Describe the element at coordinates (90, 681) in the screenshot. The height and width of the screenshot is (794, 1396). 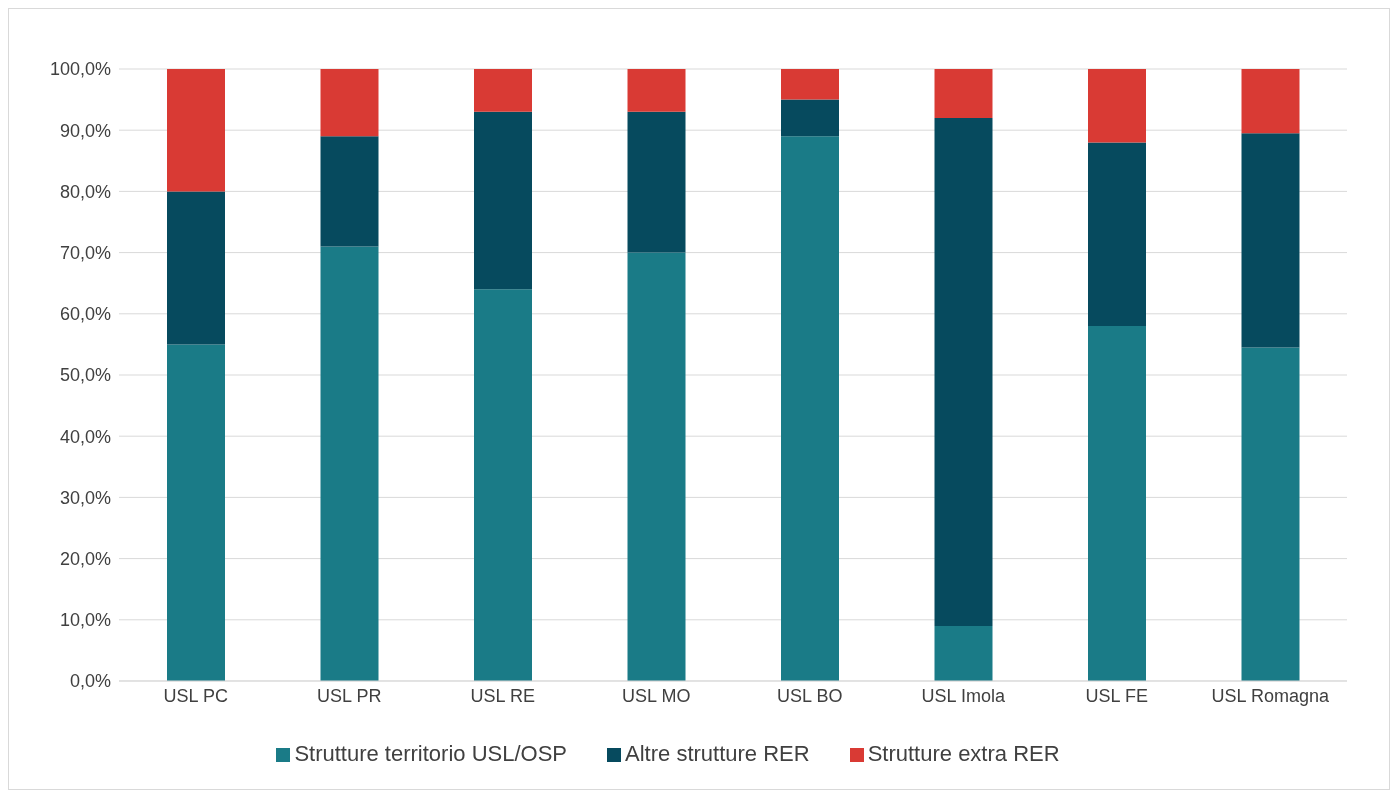
I see `y-tick-label: 0,0%` at that location.